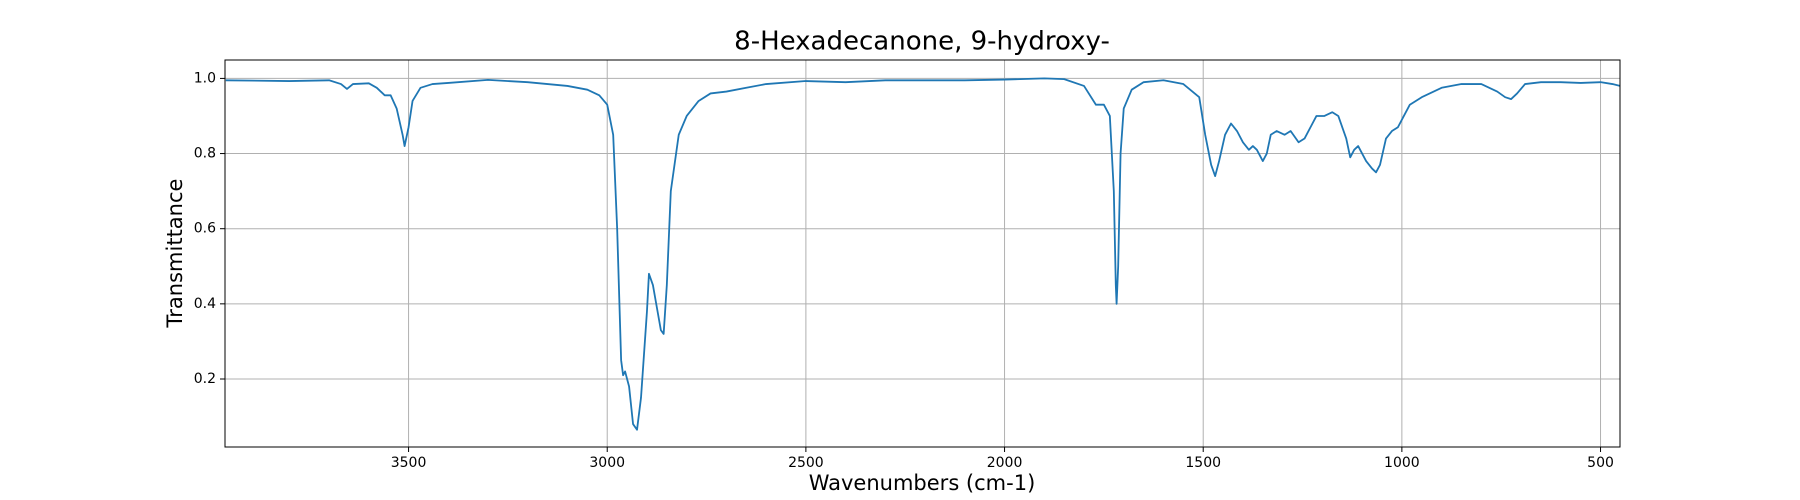 The height and width of the screenshot is (500, 1800). Describe the element at coordinates (175, 254) in the screenshot. I see `y-axis-label: Transmittance` at that location.